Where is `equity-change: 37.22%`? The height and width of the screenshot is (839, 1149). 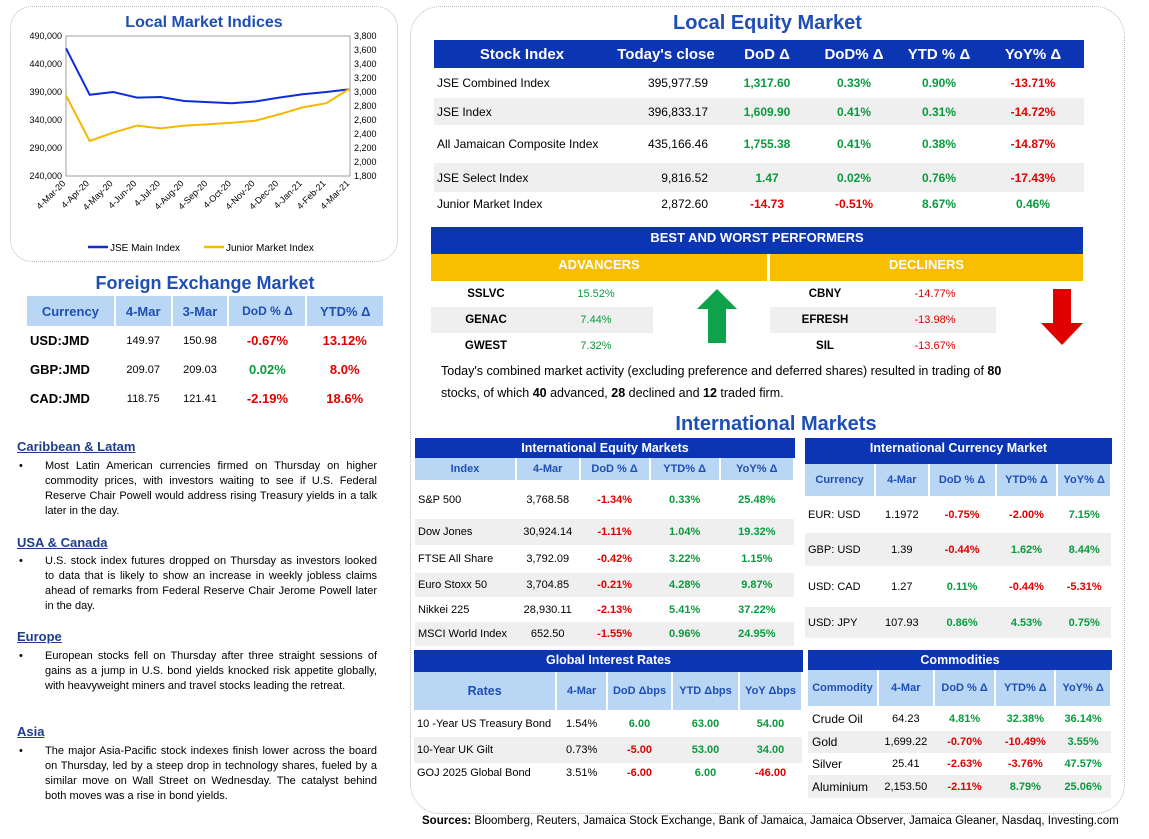 equity-change: 37.22% is located at coordinates (757, 609).